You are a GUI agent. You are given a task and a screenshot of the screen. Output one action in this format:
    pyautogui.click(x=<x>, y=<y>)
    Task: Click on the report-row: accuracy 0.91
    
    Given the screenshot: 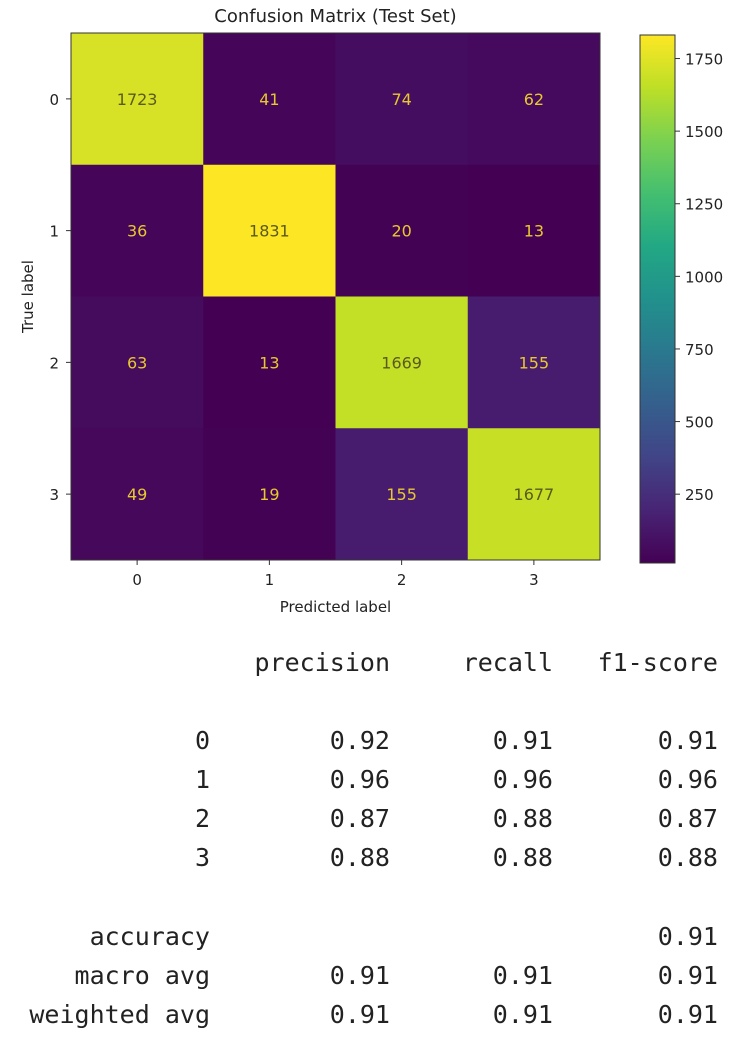 What is the action you would take?
    pyautogui.click(x=366, y=941)
    